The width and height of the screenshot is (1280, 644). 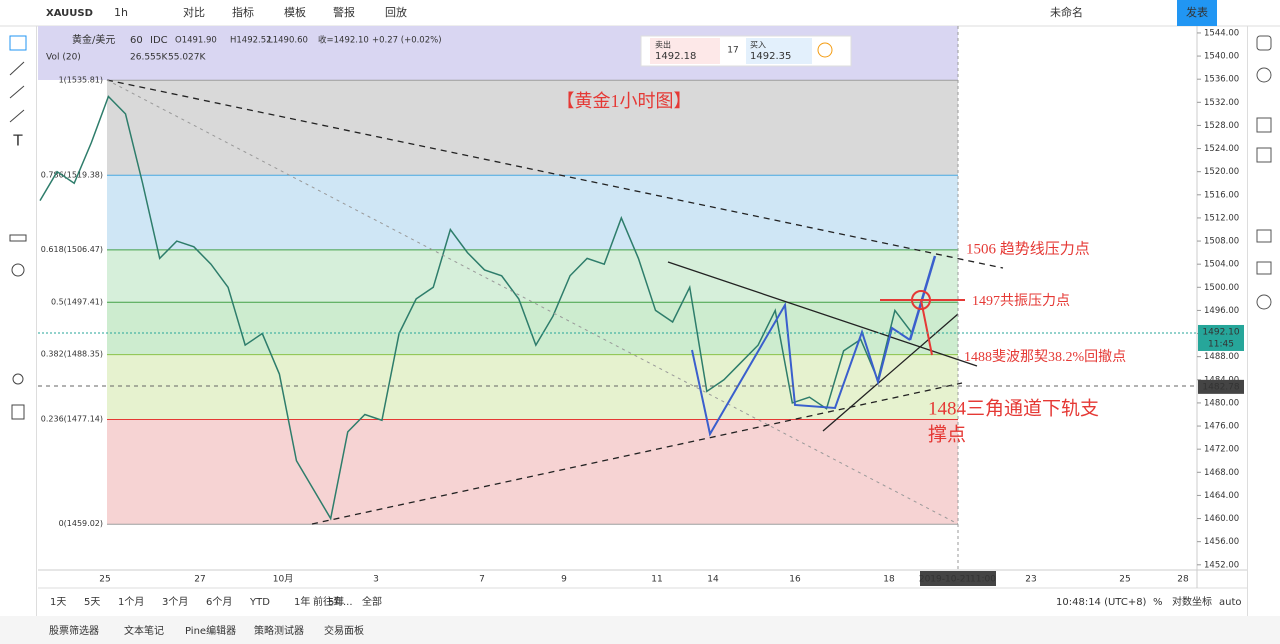 I want to click on toolbar-item: 回放, so click(x=396, y=12).